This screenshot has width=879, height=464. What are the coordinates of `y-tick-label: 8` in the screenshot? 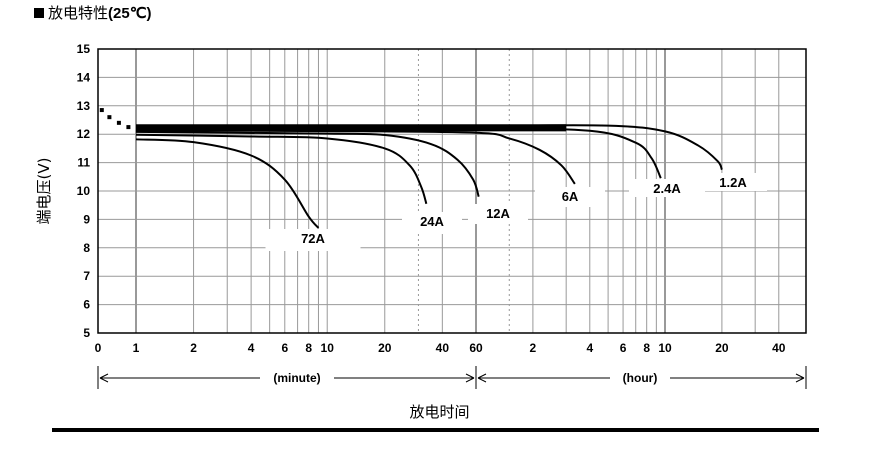 It's located at (86, 248).